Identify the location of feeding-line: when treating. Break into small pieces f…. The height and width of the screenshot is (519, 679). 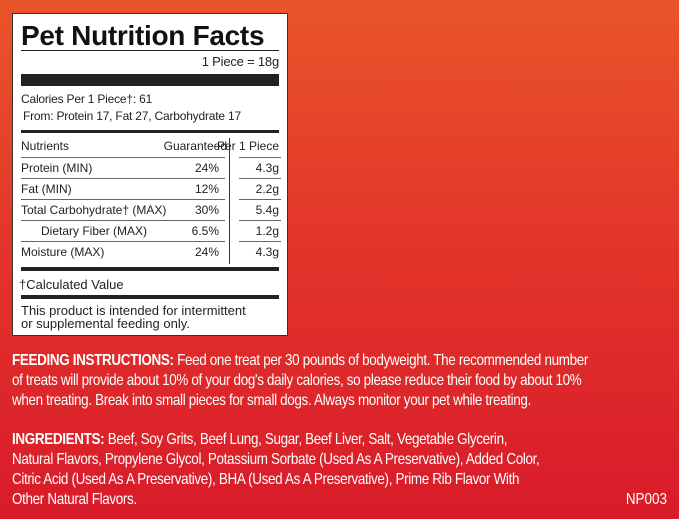
(271, 400).